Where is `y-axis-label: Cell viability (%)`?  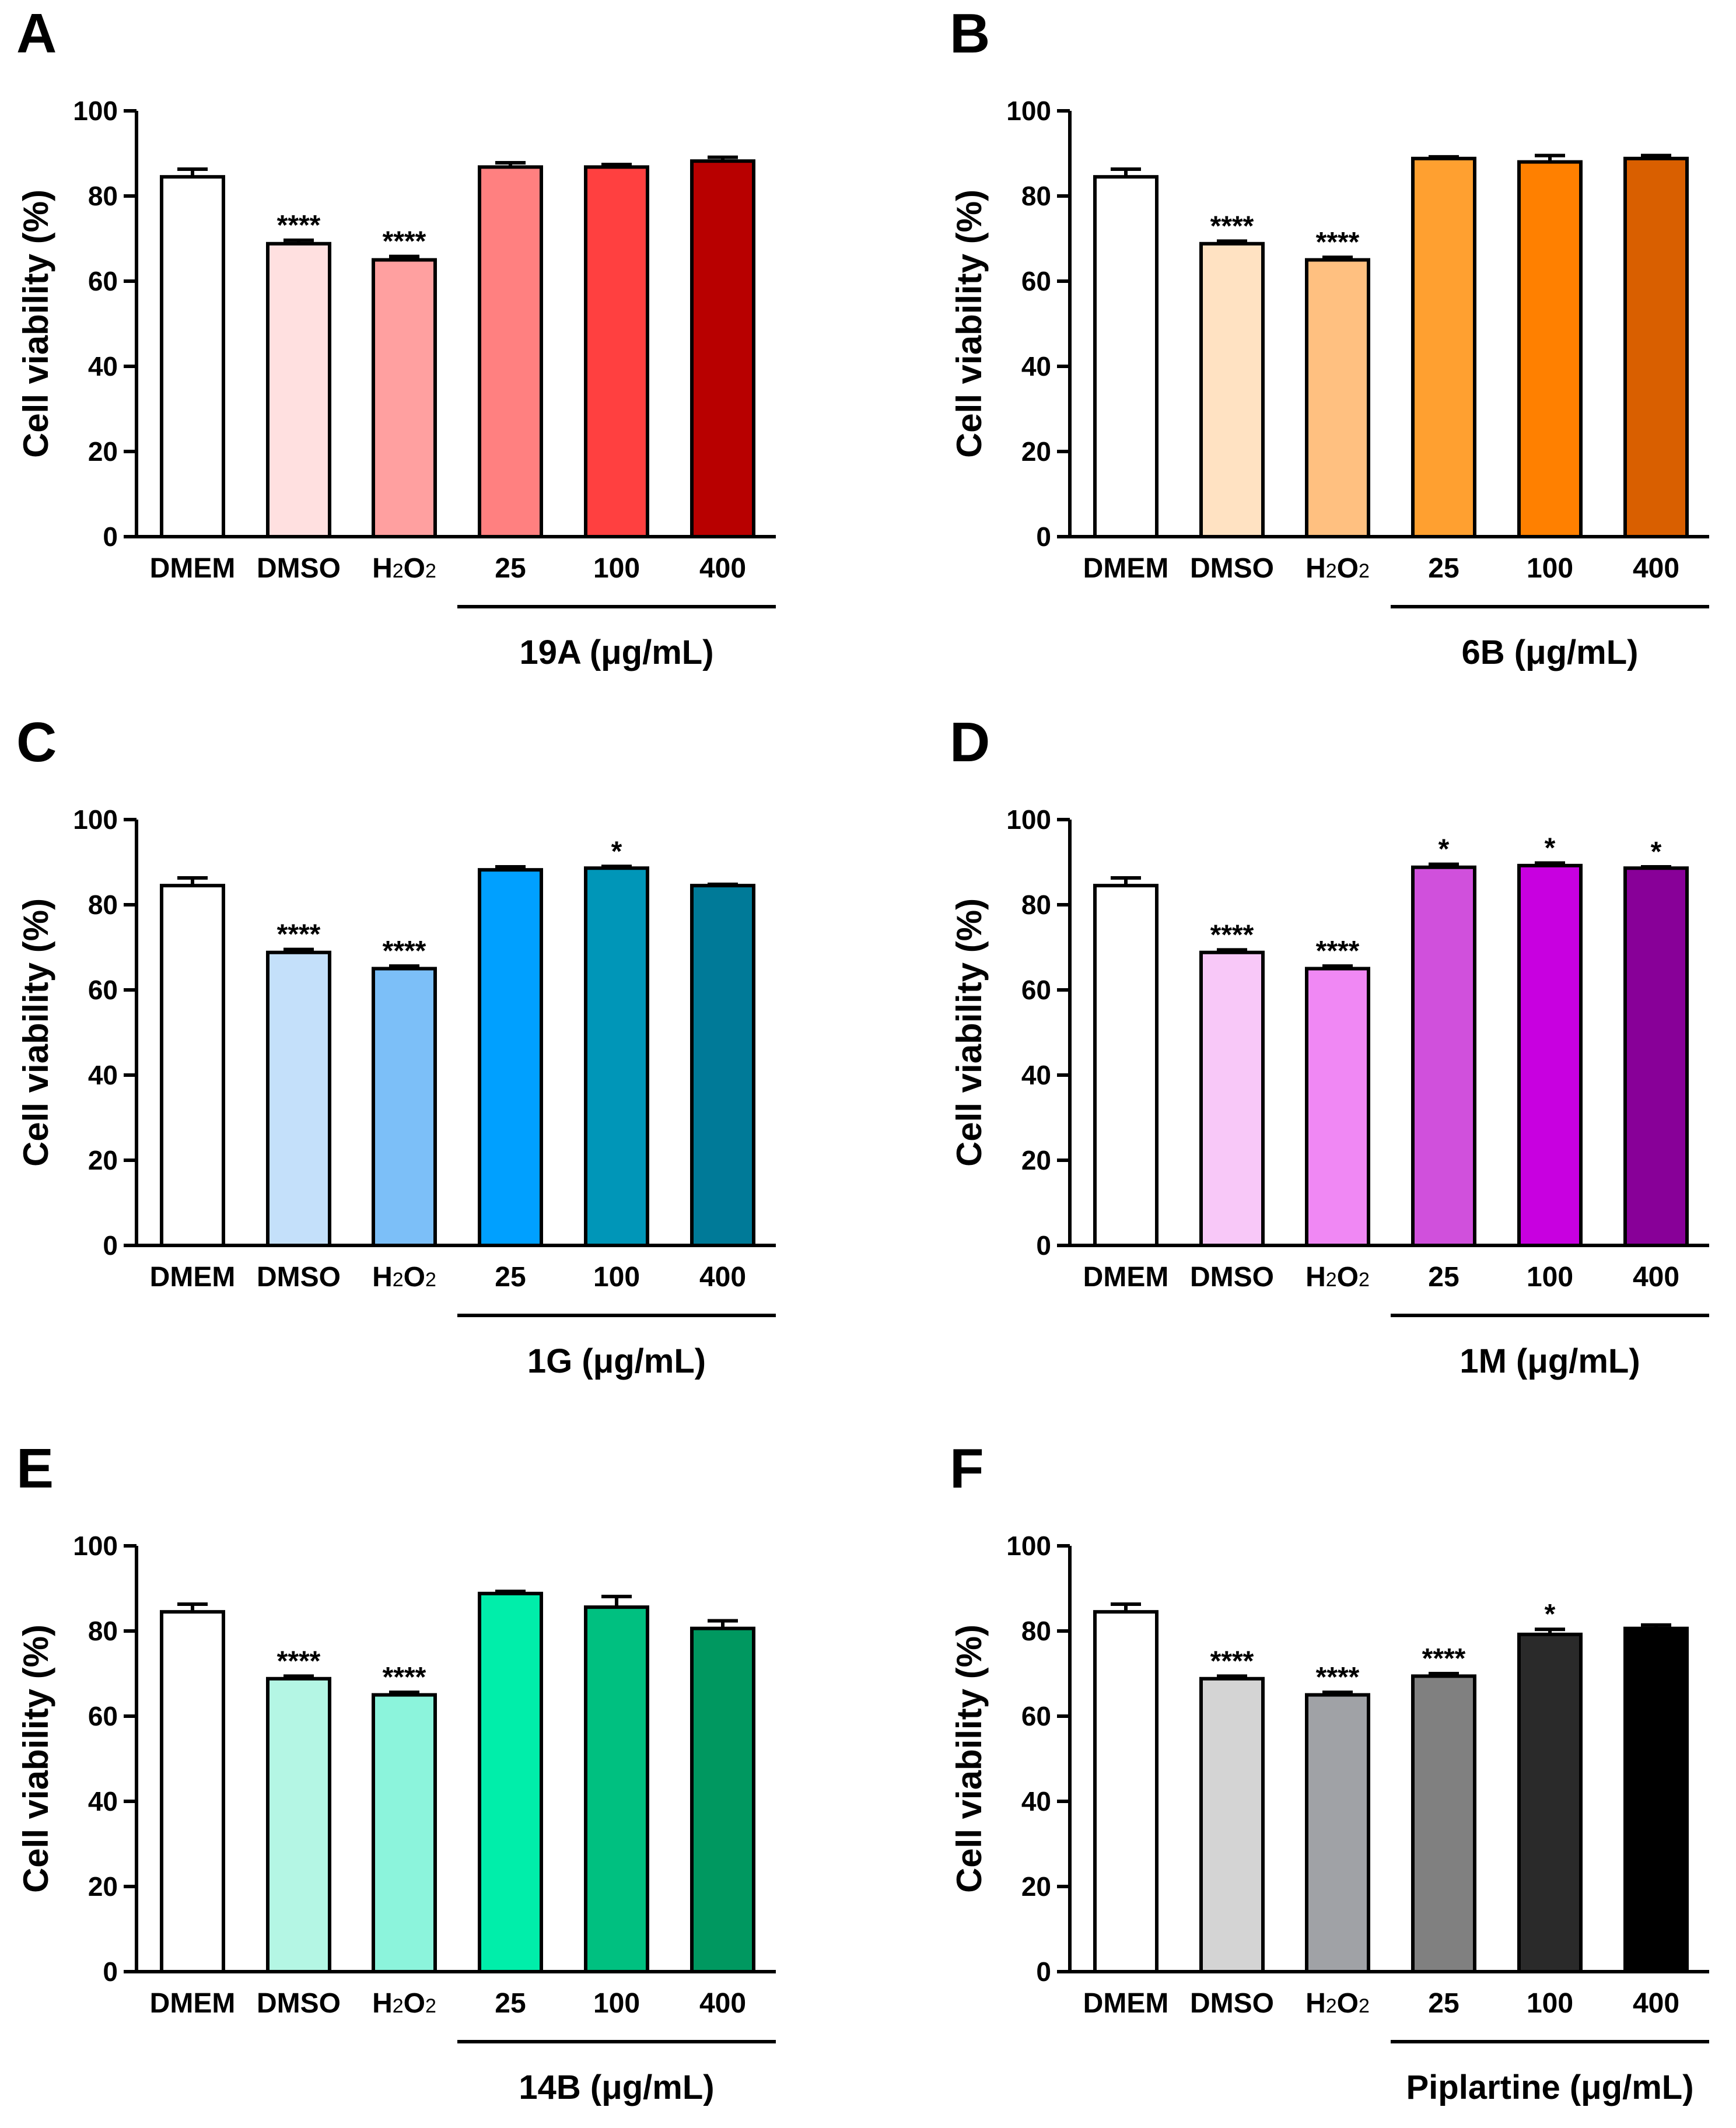
y-axis-label: Cell viability (%) is located at coordinates (35, 1032).